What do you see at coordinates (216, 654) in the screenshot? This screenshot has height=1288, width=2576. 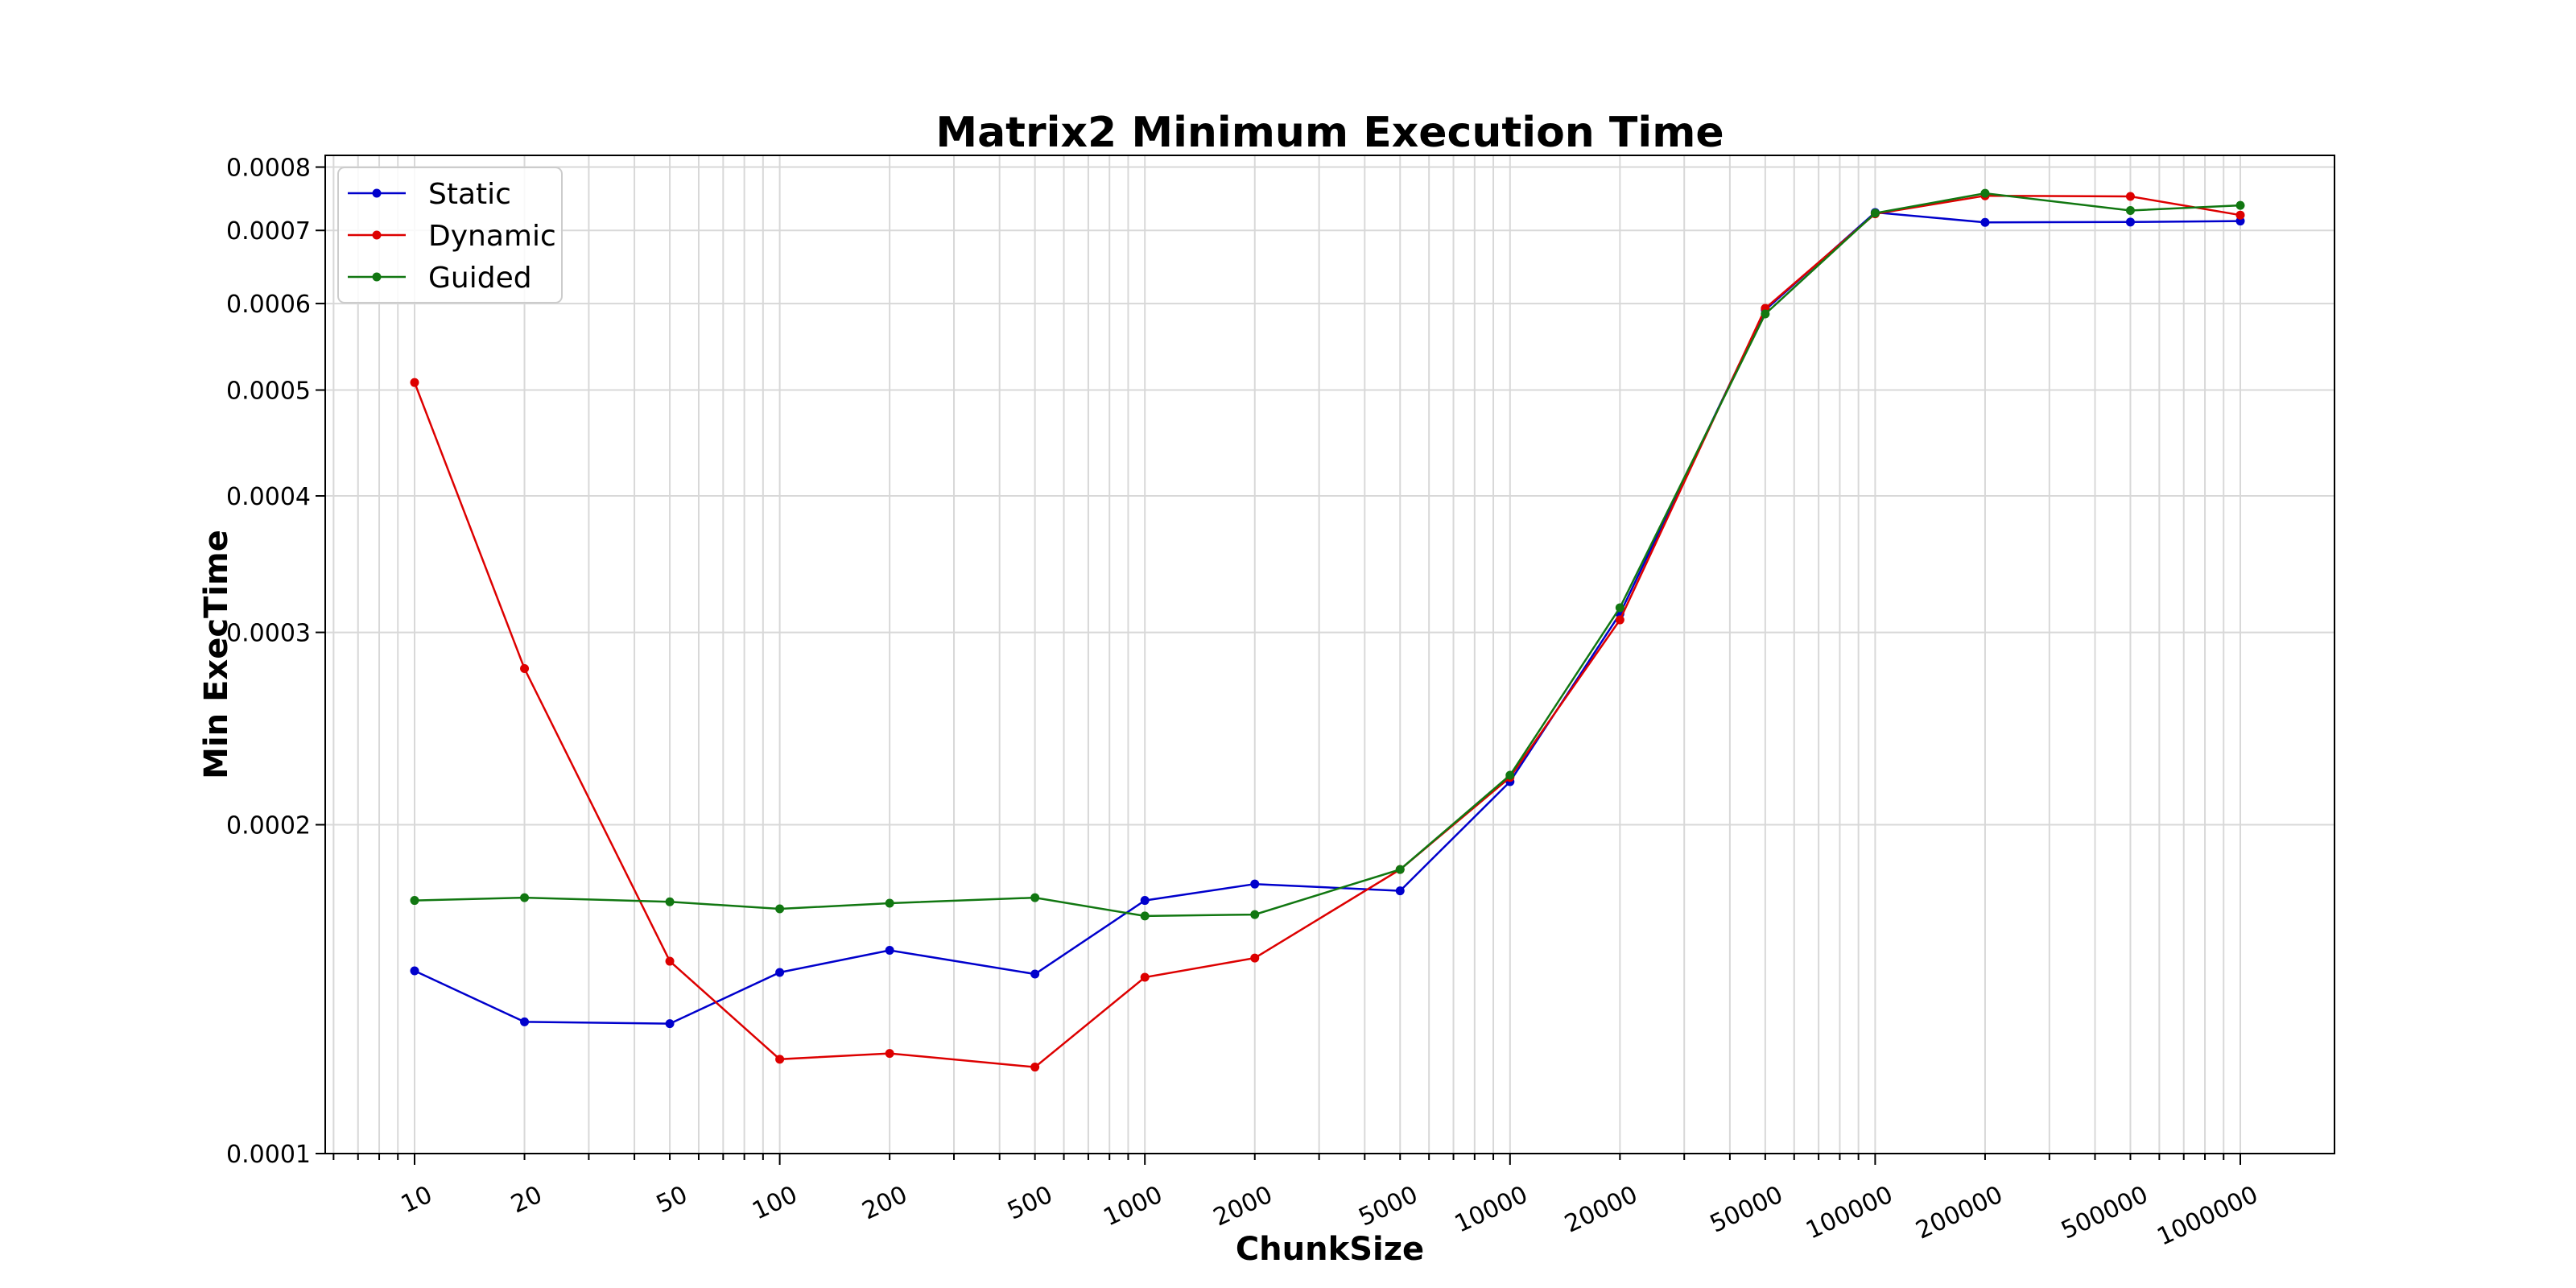 I see `y-axis-label: Min ExecTime` at bounding box center [216, 654].